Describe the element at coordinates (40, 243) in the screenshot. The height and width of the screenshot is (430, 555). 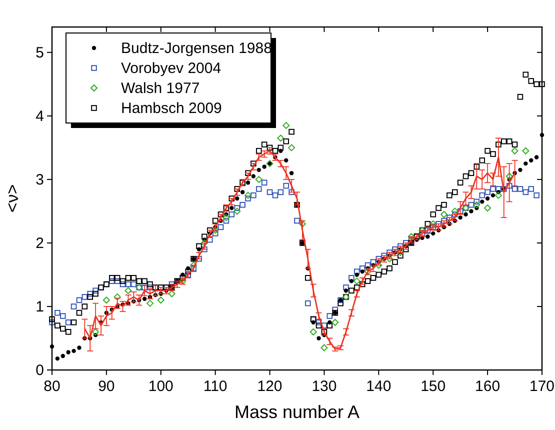
I see `y-tick-label: 2` at that location.